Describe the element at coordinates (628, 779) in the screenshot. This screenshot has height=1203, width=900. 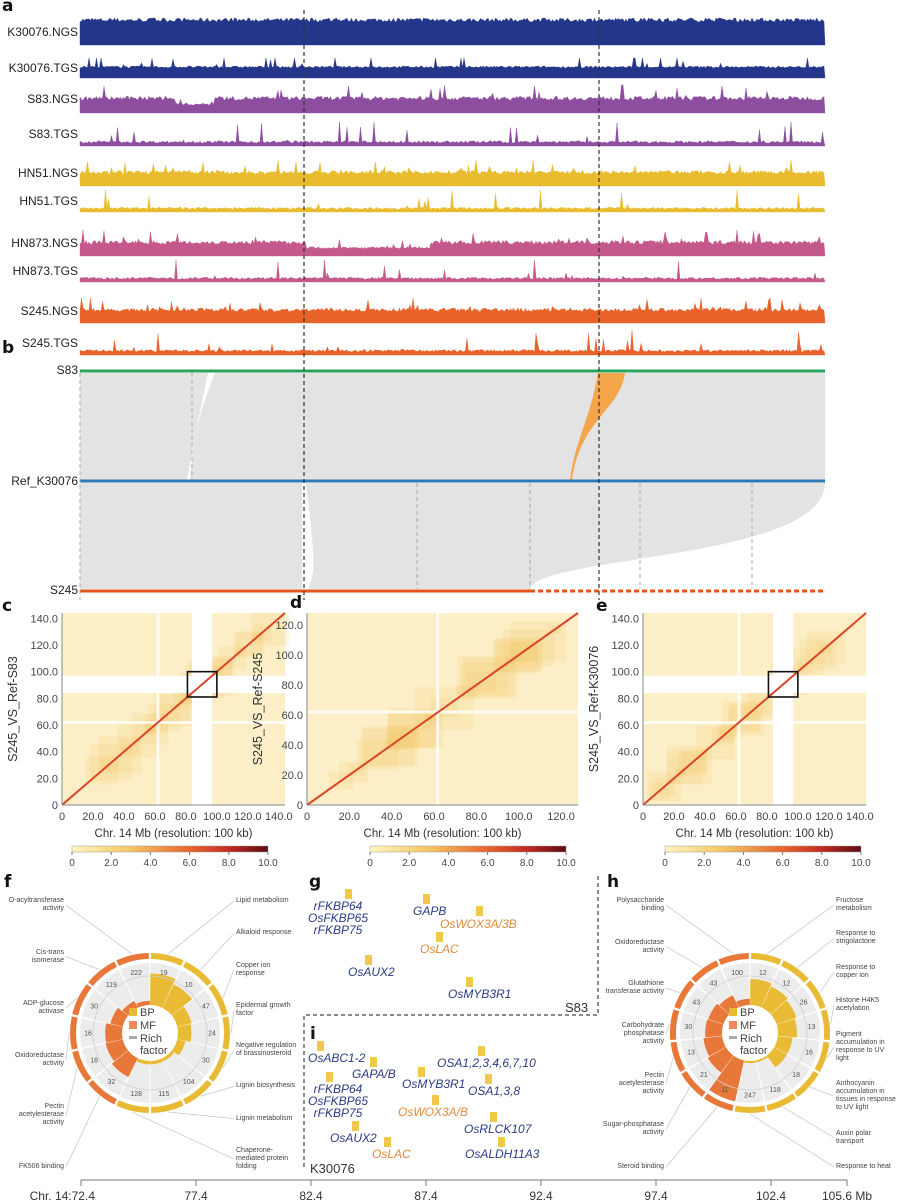
I see `heatmap-e-y-tick: 20.0` at that location.